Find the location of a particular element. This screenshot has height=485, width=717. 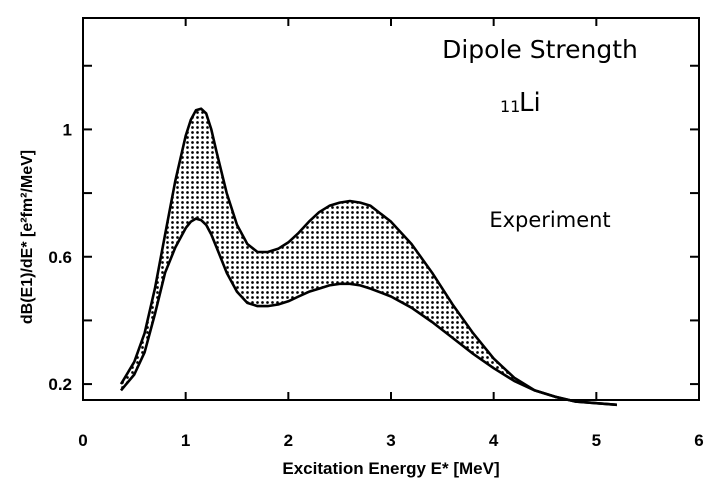

x-tick-label: 4 is located at coordinates (494, 440).